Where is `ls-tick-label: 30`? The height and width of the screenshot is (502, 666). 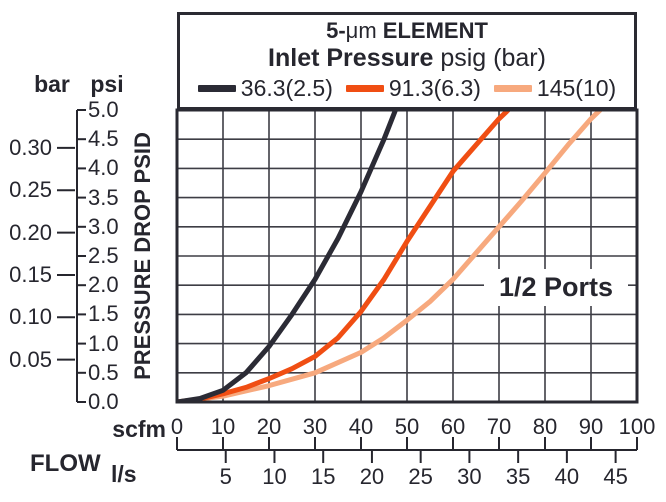
ls-tick-label: 30 is located at coordinates (469, 476).